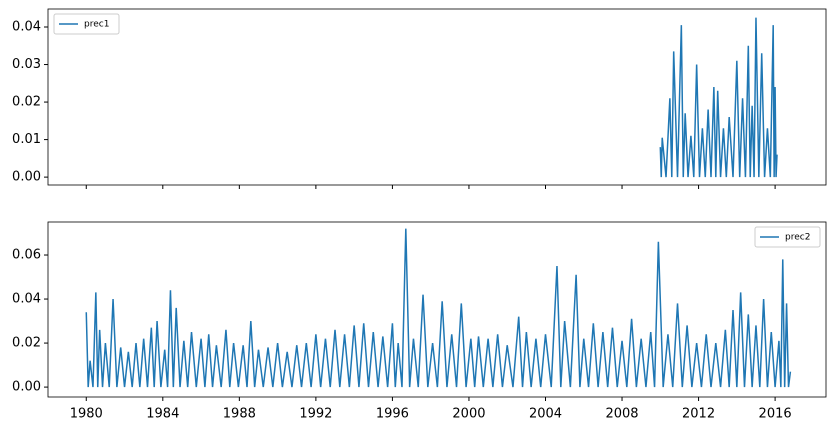 The width and height of the screenshot is (835, 428). I want to click on x-tick-label: 2000, so click(468, 414).